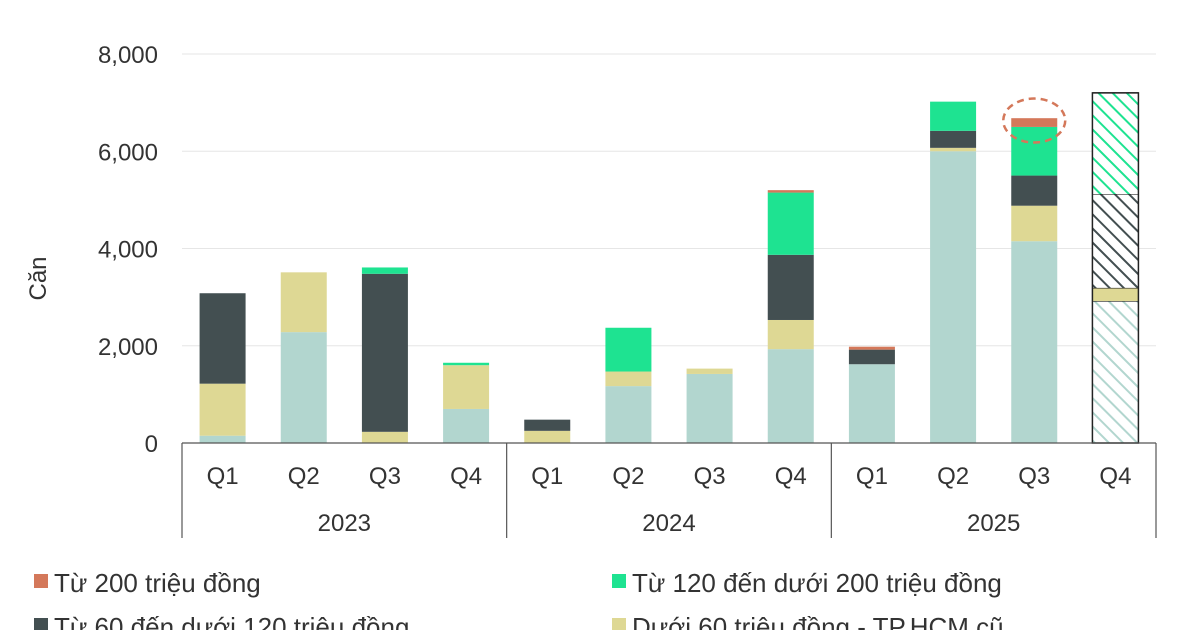  I want to click on y-tick-label: 0, so click(151, 444).